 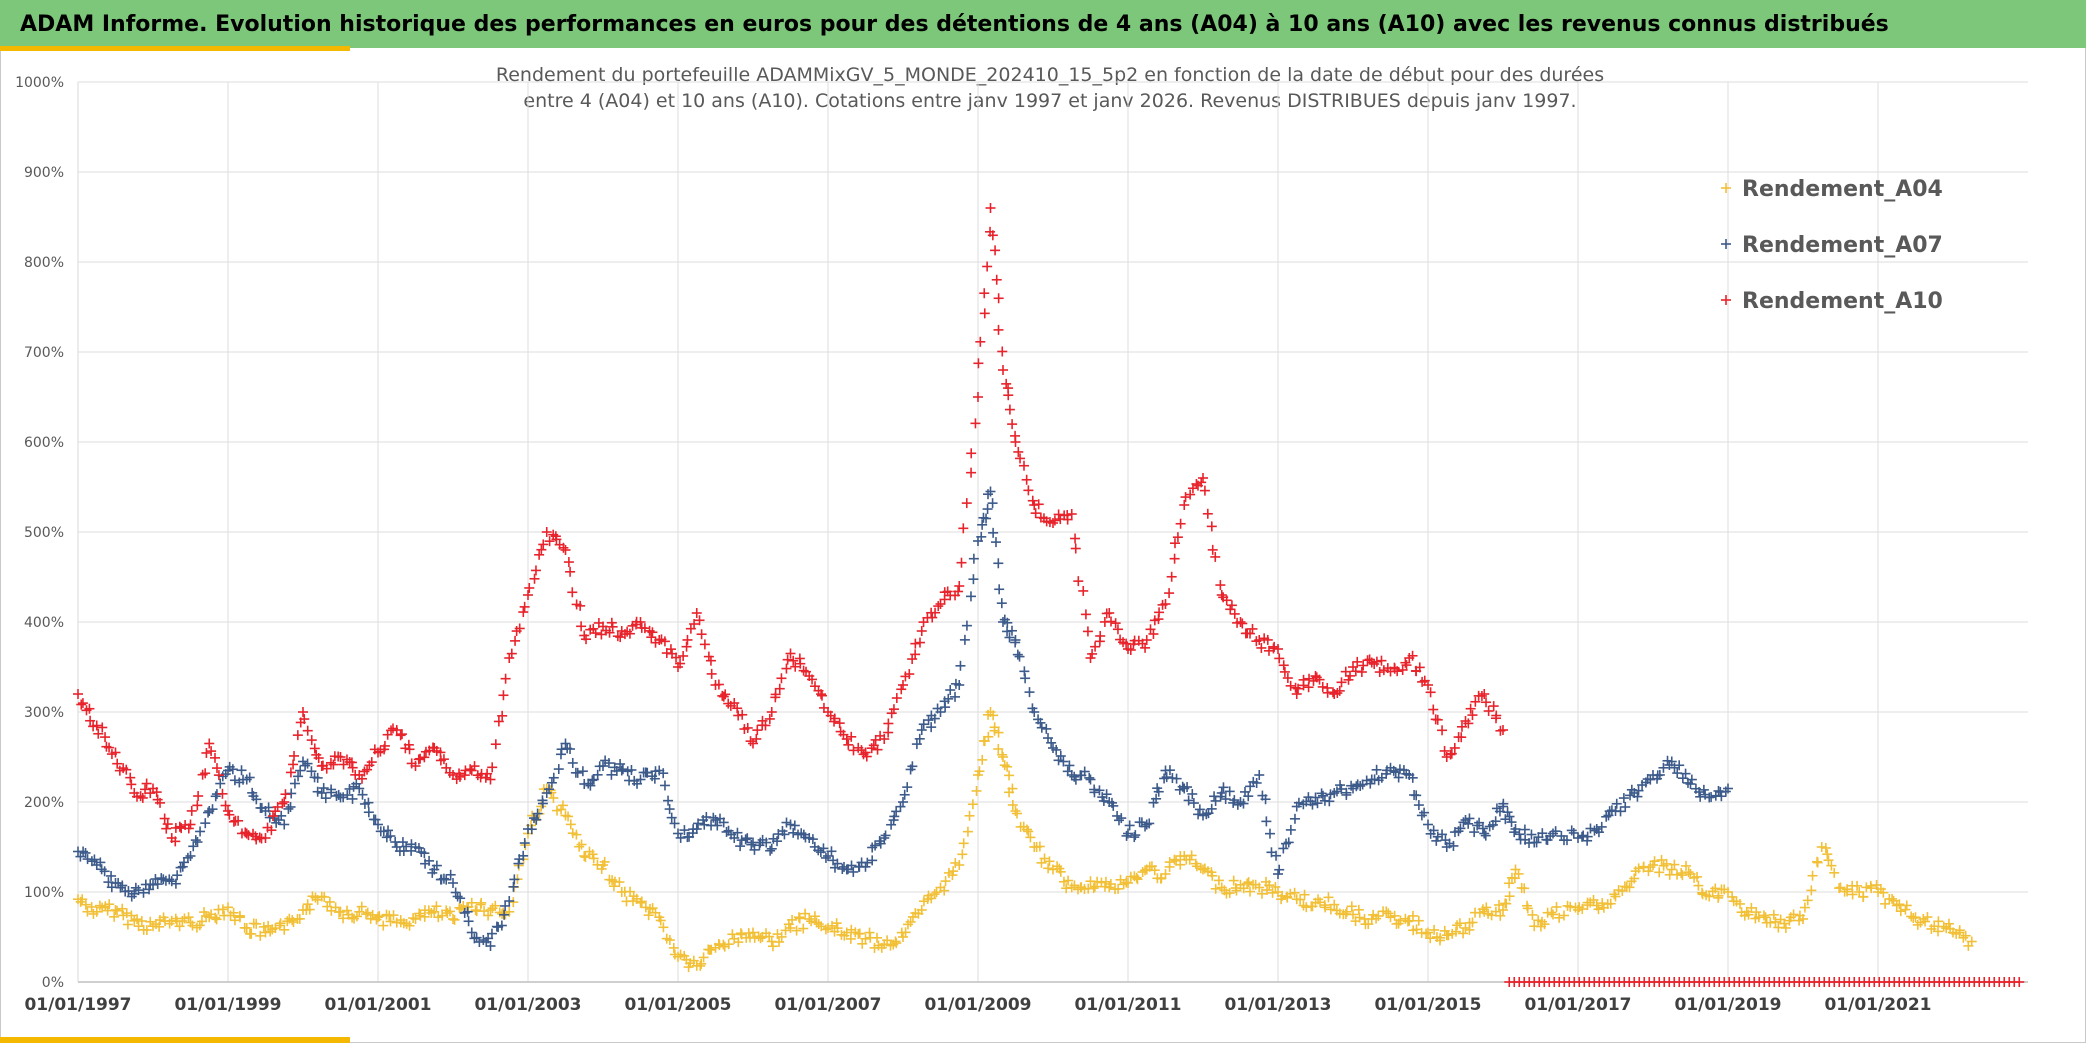 What do you see at coordinates (1842, 189) in the screenshot?
I see `legend-label: Rendement_A04` at bounding box center [1842, 189].